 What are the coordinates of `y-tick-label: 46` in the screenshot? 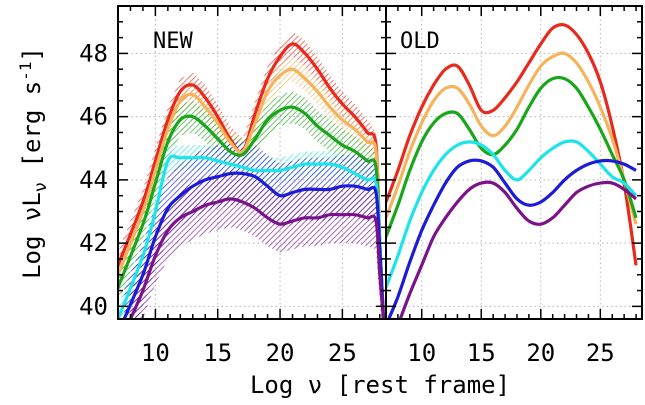 It's located at (93, 117).